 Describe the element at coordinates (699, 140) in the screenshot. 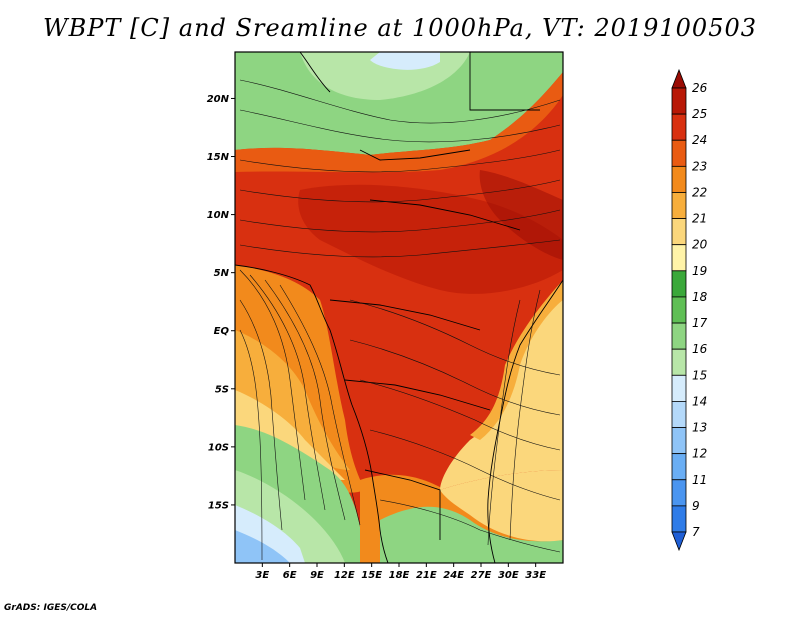

I see `colorbar-label: 24` at that location.